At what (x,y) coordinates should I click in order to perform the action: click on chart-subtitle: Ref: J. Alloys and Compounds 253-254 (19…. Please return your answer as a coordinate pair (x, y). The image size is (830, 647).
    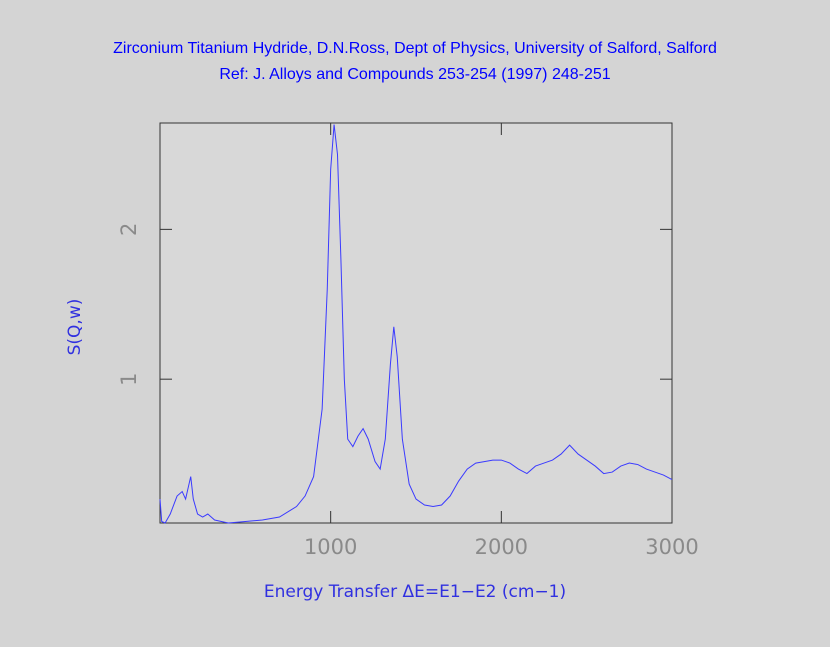
    Looking at the image, I should click on (414, 74).